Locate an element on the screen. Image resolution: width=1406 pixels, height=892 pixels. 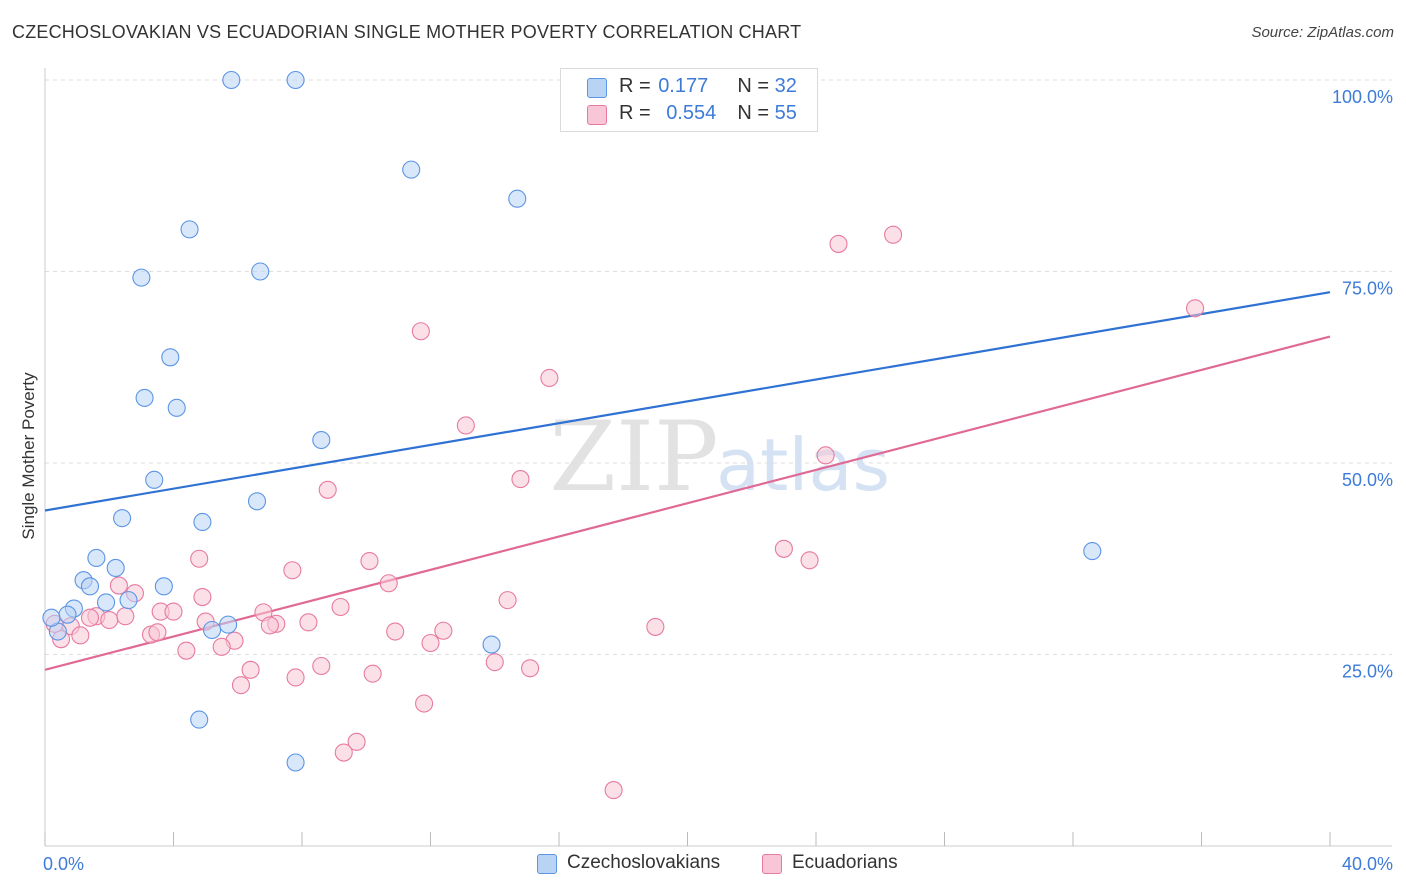
bottom-legend-label-ecuadorians: Ecuadorians is located at coordinates (845, 862).